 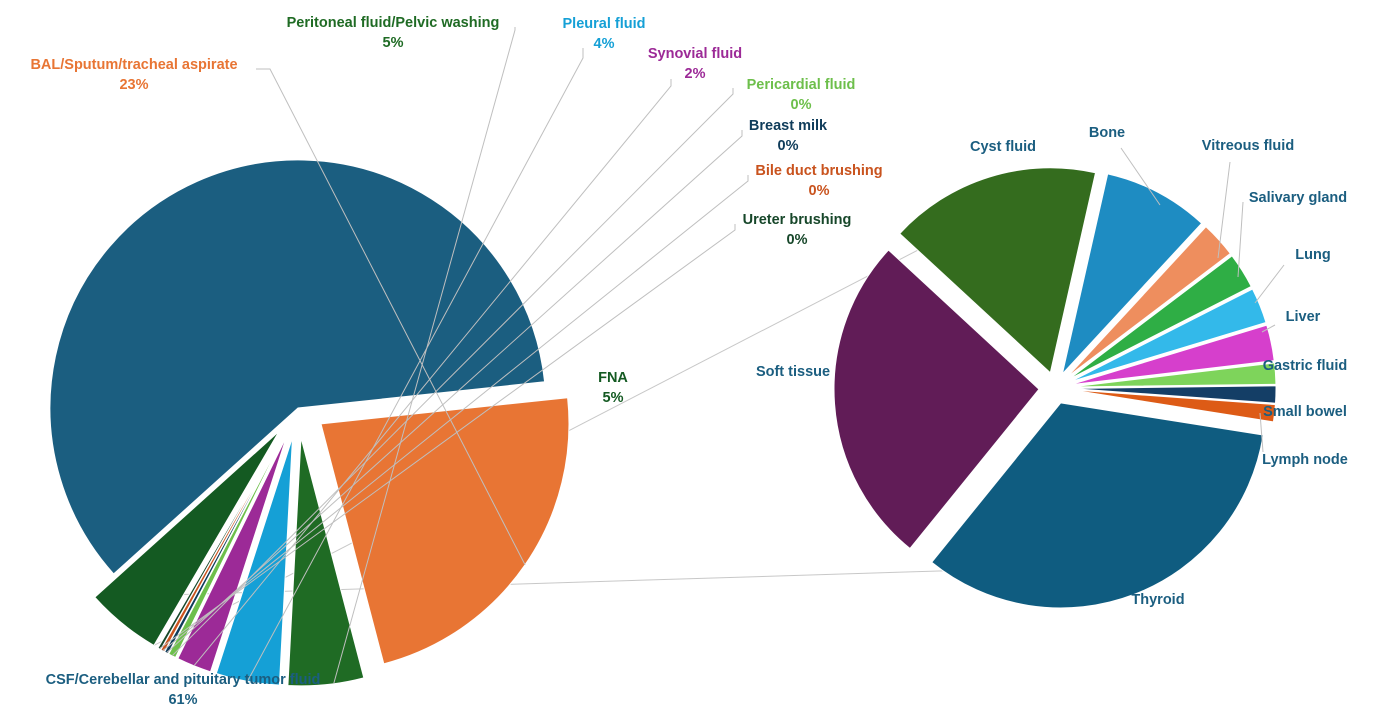 I want to click on label-soft-tissue: Soft tissue, so click(x=793, y=372).